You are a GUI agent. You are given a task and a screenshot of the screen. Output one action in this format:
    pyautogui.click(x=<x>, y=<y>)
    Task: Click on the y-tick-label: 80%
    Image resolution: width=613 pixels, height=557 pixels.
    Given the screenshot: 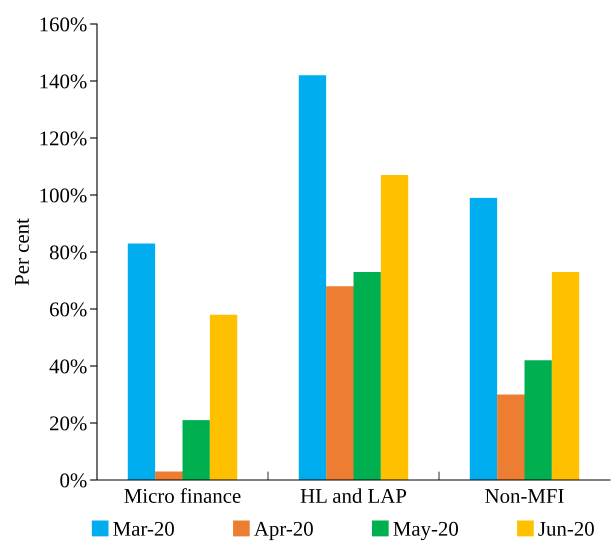 What is the action you would take?
    pyautogui.click(x=68, y=252)
    